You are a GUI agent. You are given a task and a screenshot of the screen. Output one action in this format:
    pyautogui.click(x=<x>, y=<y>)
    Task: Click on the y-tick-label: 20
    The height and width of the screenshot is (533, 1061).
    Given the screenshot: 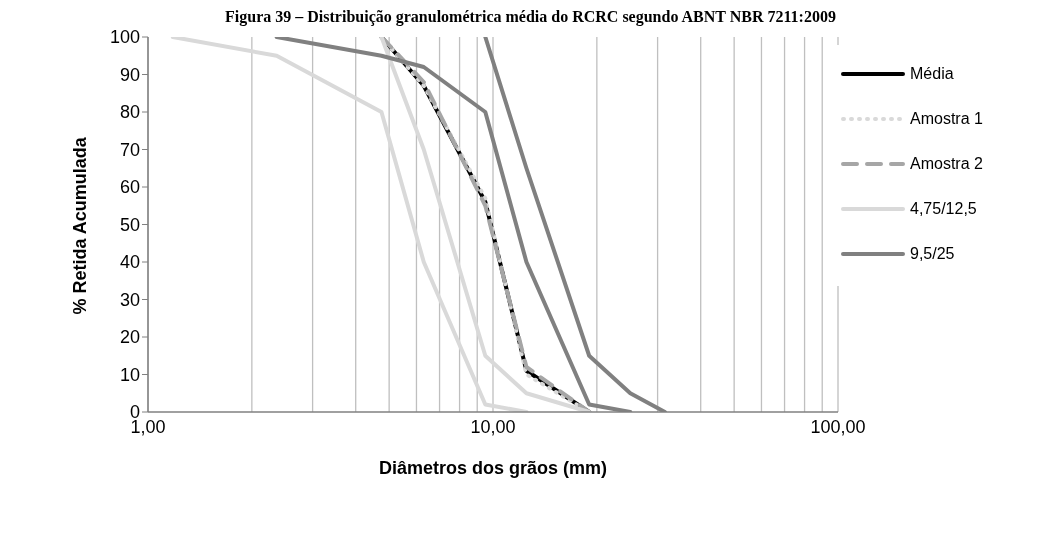 What is the action you would take?
    pyautogui.click(x=129, y=337)
    